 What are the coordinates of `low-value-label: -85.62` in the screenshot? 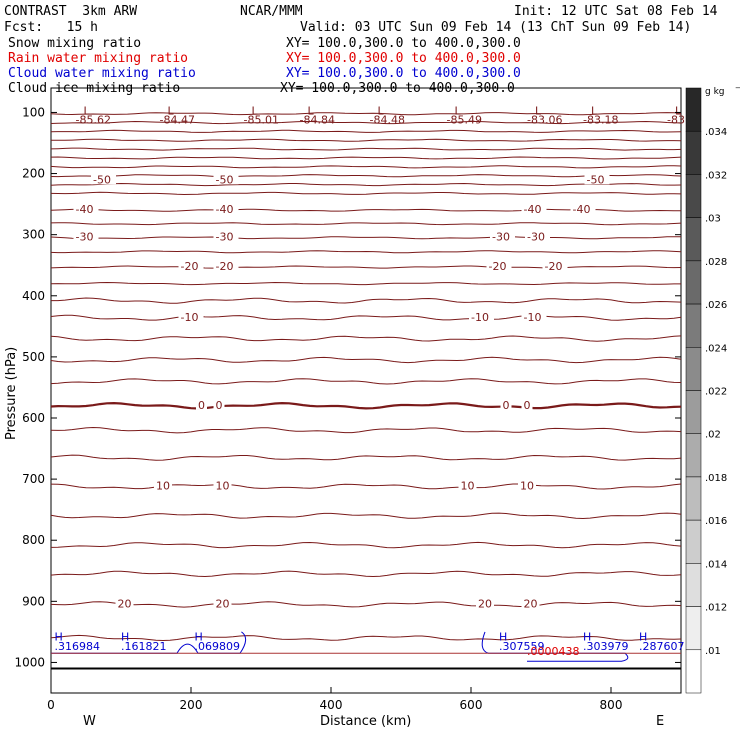 It's located at (93, 119).